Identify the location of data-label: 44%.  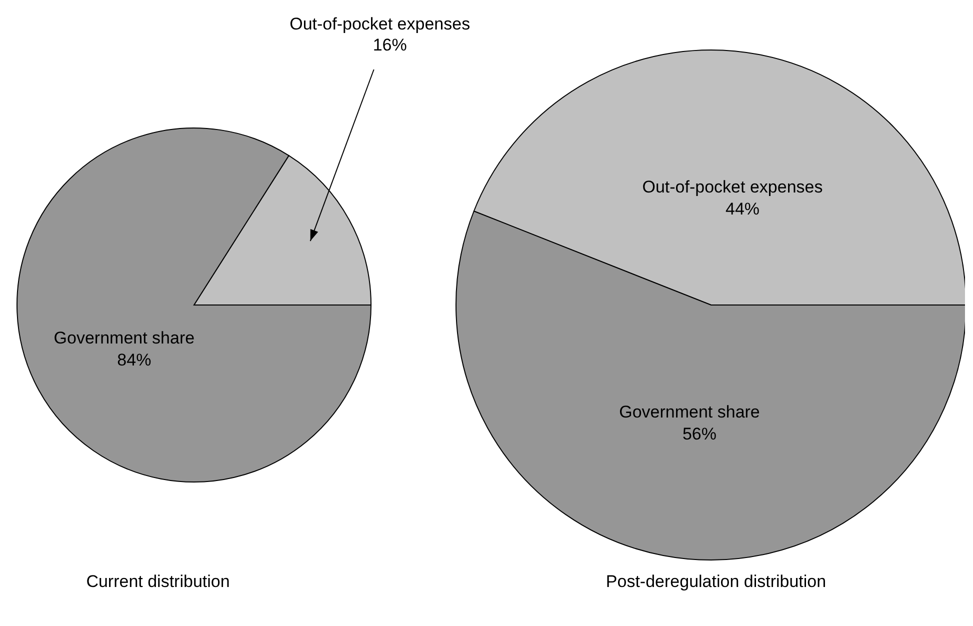
(742, 208).